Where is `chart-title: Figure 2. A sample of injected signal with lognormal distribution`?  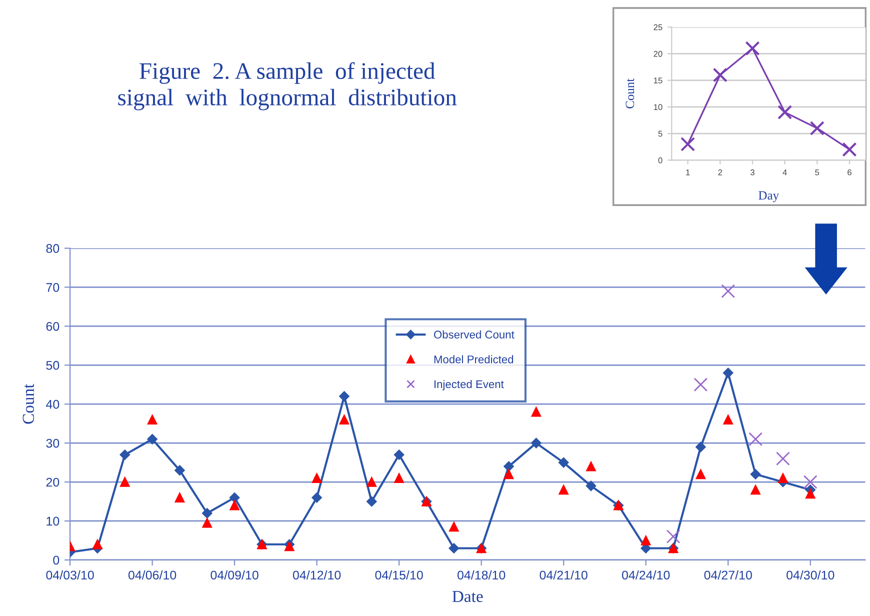
chart-title: Figure 2. A sample of injected signal with lognormal distribution is located at coordinates (287, 86).